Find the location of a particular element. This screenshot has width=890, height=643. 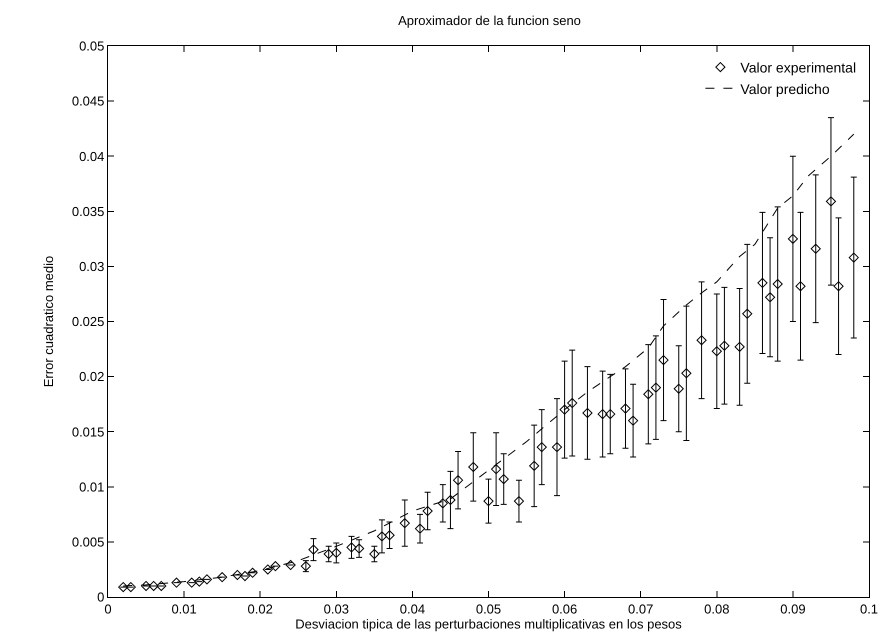

y-tick-label: 0.04 is located at coordinates (91, 156).